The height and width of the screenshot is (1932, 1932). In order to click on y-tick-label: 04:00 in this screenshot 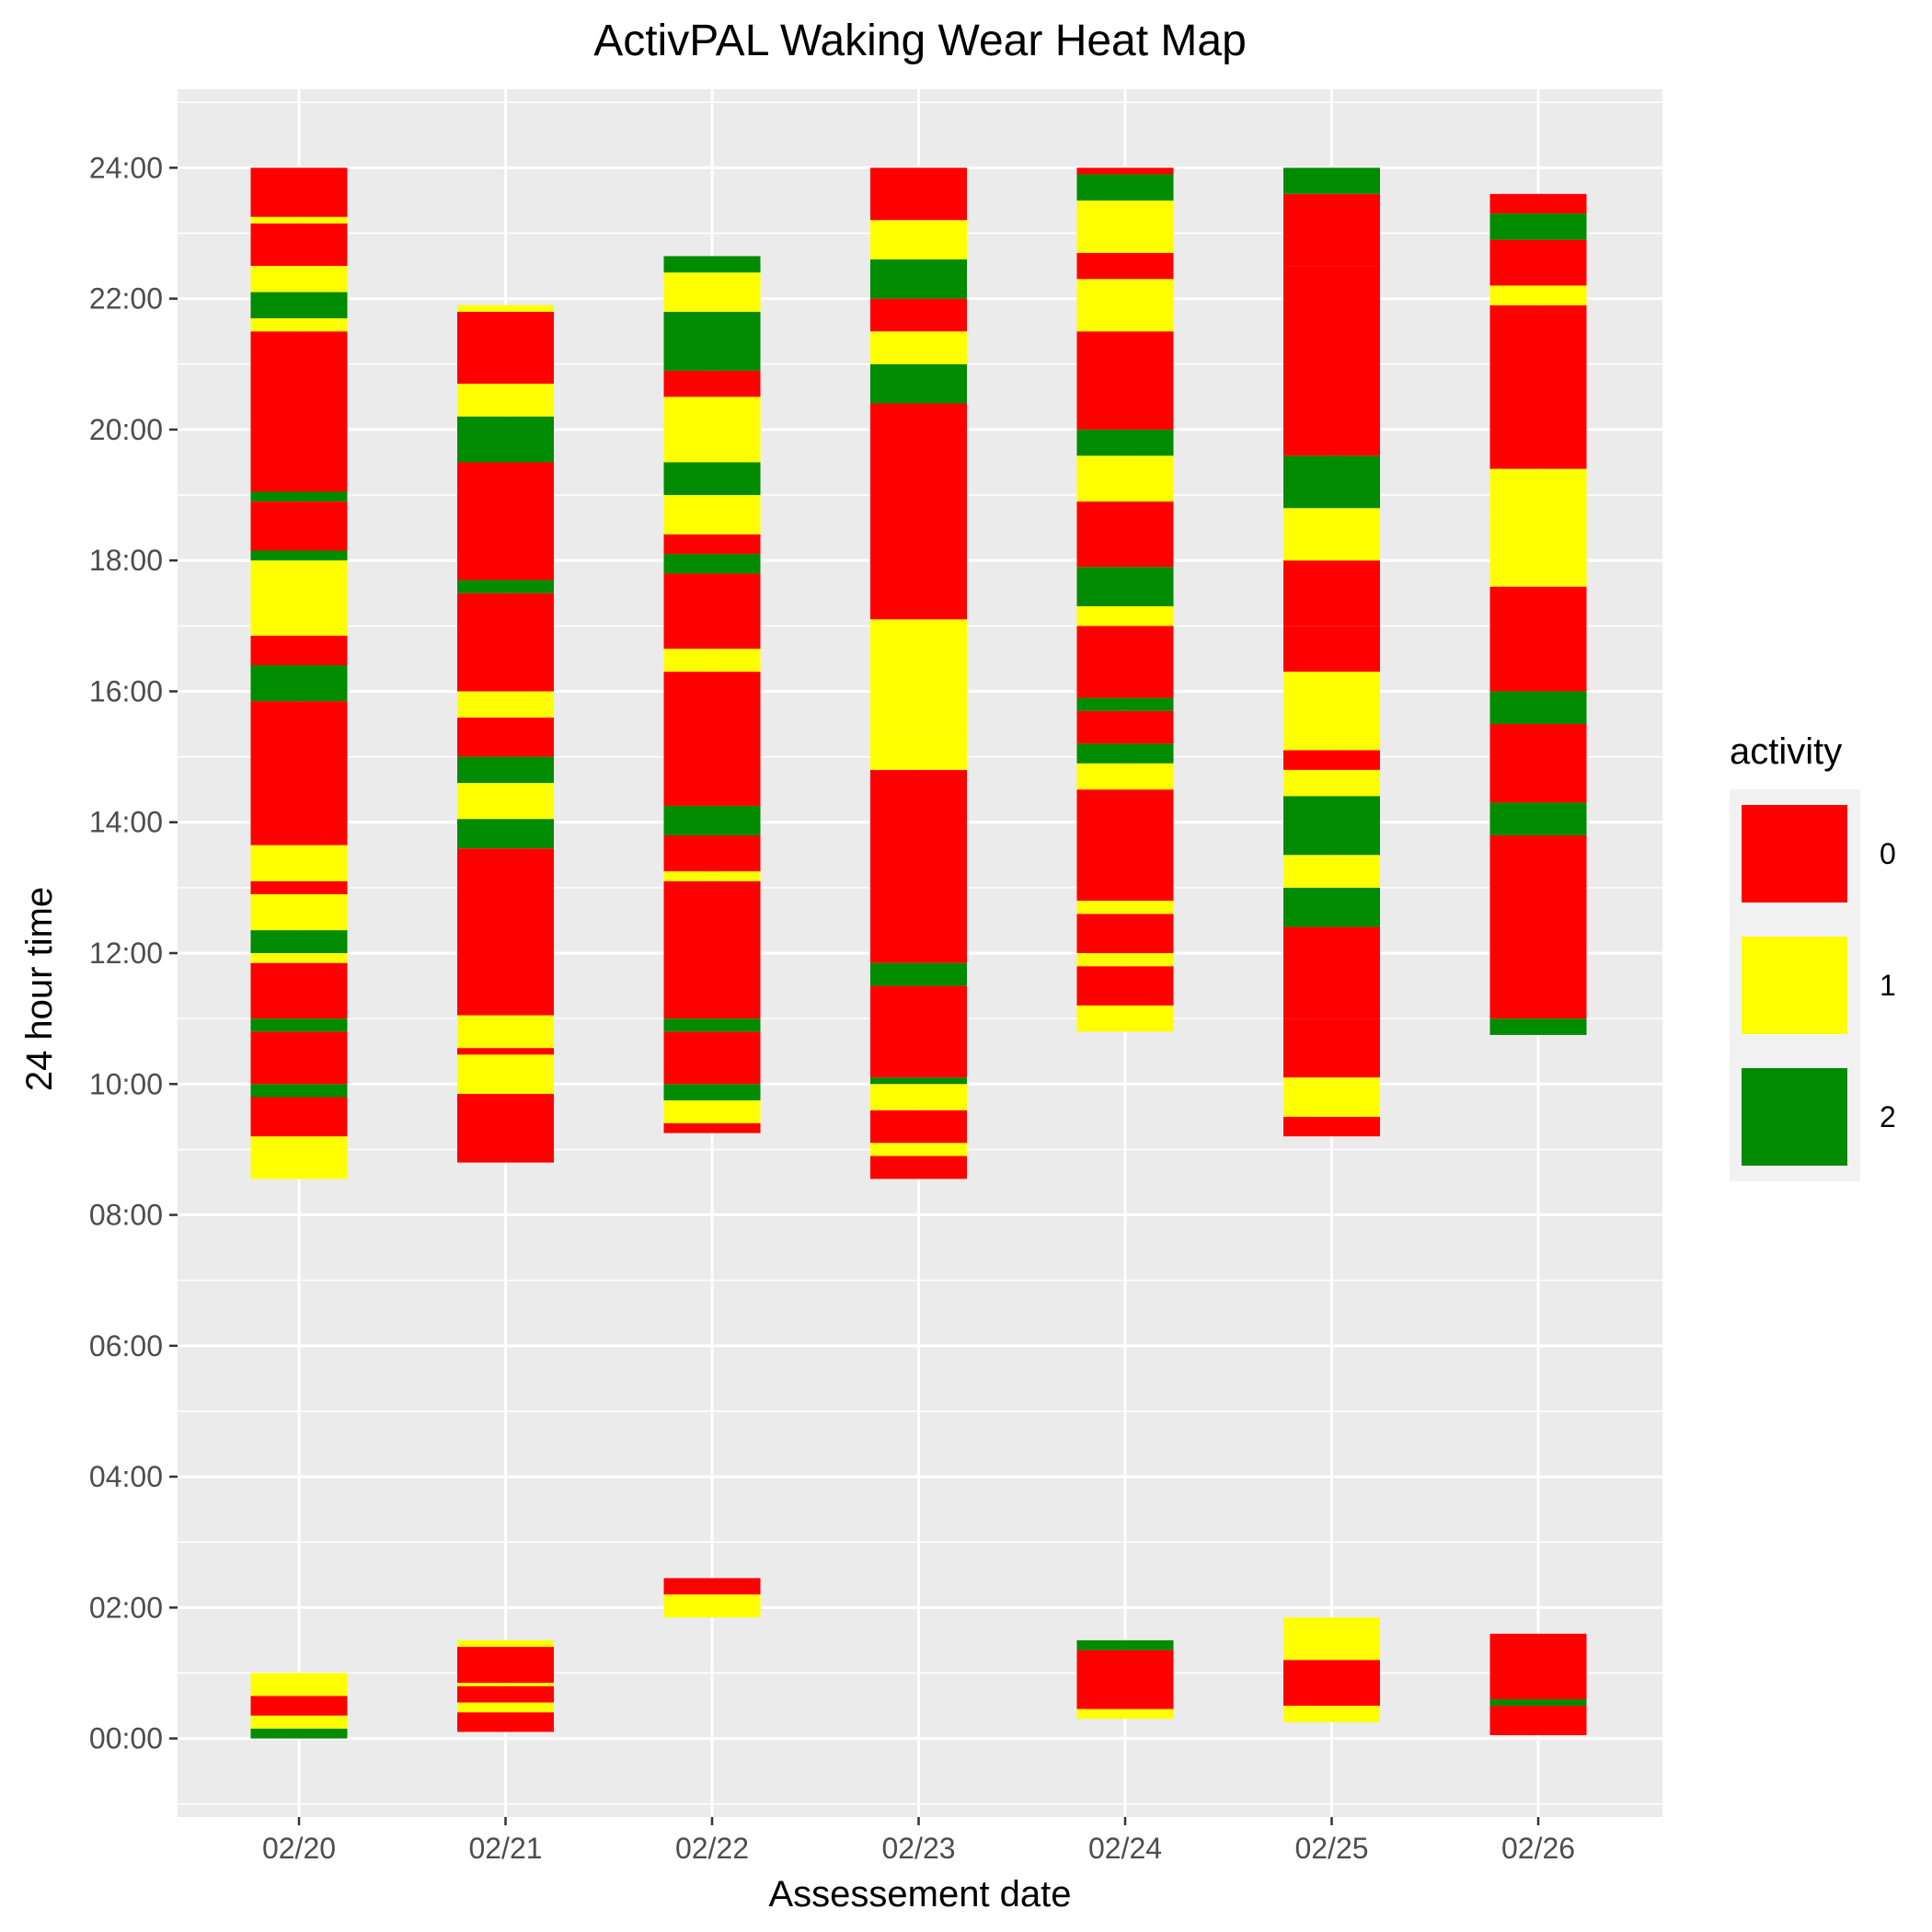, I will do `click(126, 1476)`.